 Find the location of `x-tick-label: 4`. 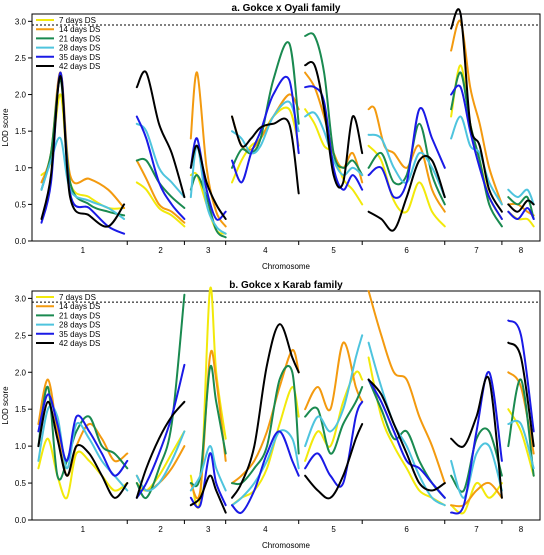

x-tick-label: 4 is located at coordinates (265, 529).